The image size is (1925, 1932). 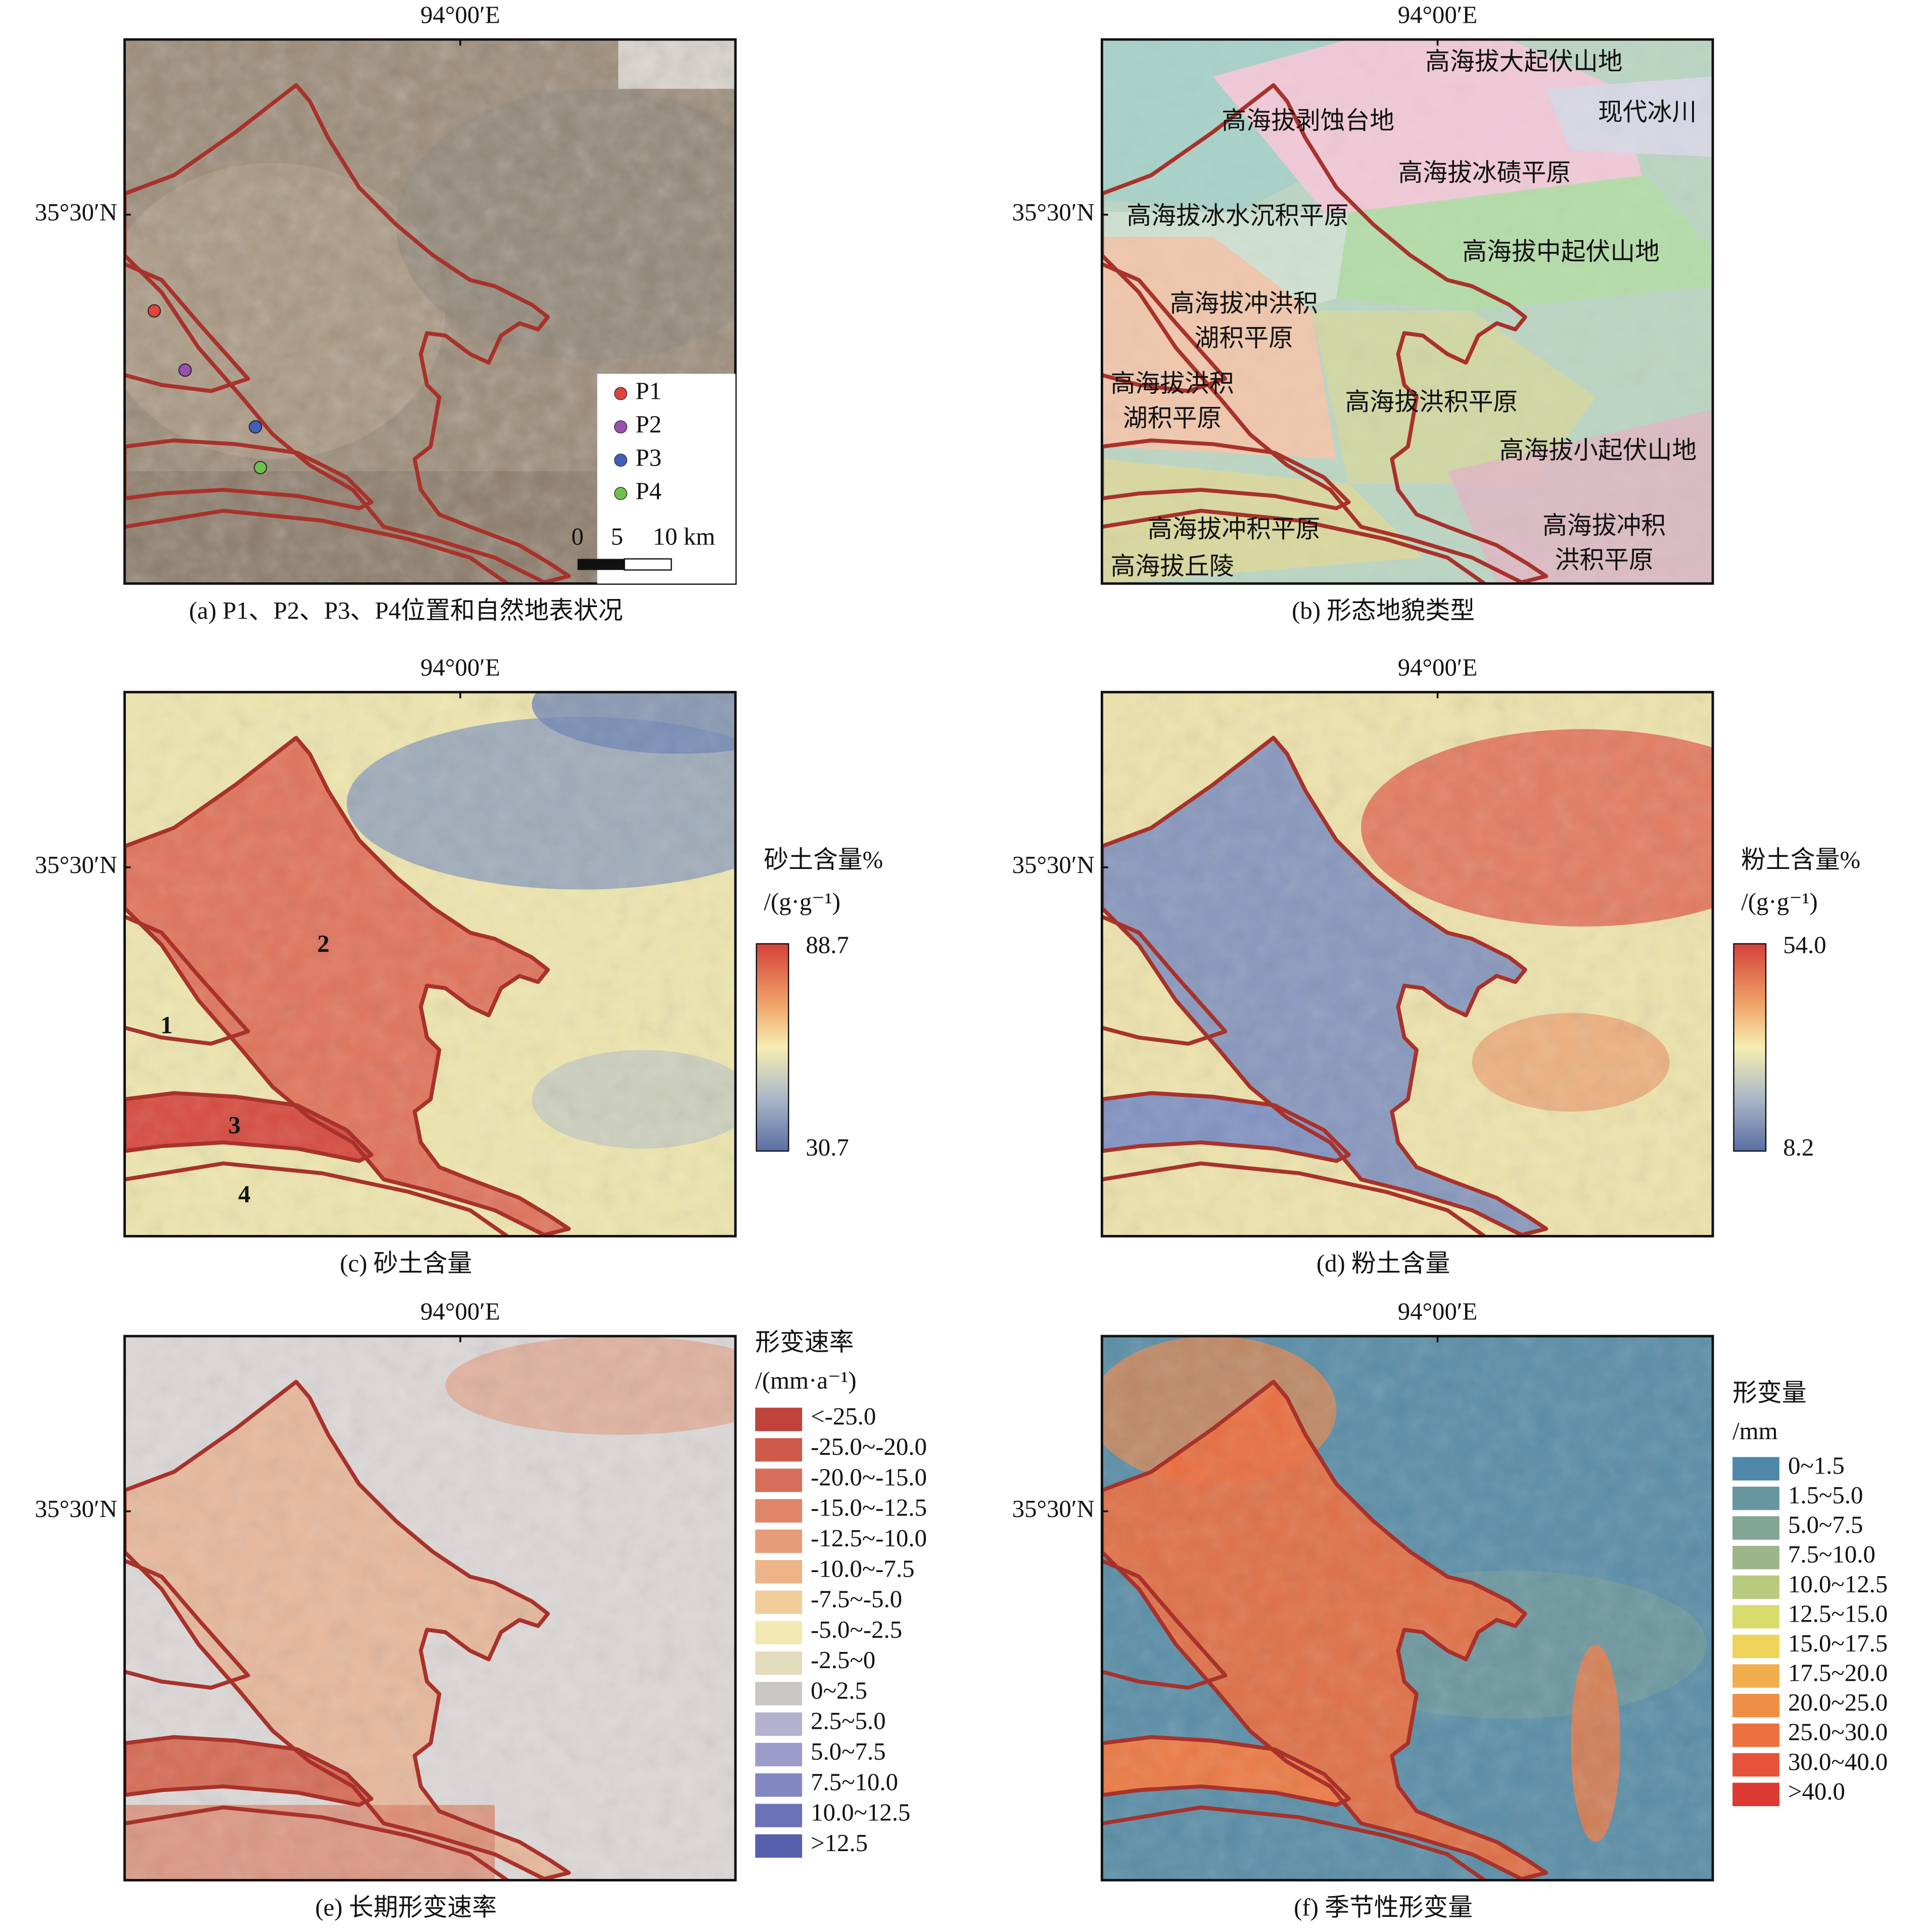 I want to click on colorbar-title: 砂土含量%, so click(x=823, y=859).